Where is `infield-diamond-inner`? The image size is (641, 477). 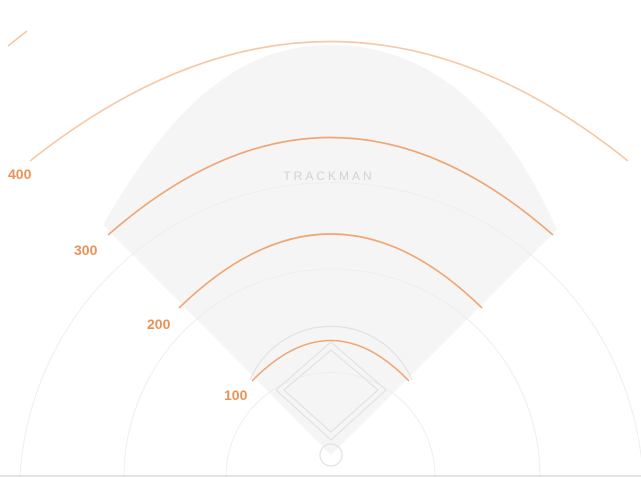
infield-diamond-inner is located at coordinates (331, 391).